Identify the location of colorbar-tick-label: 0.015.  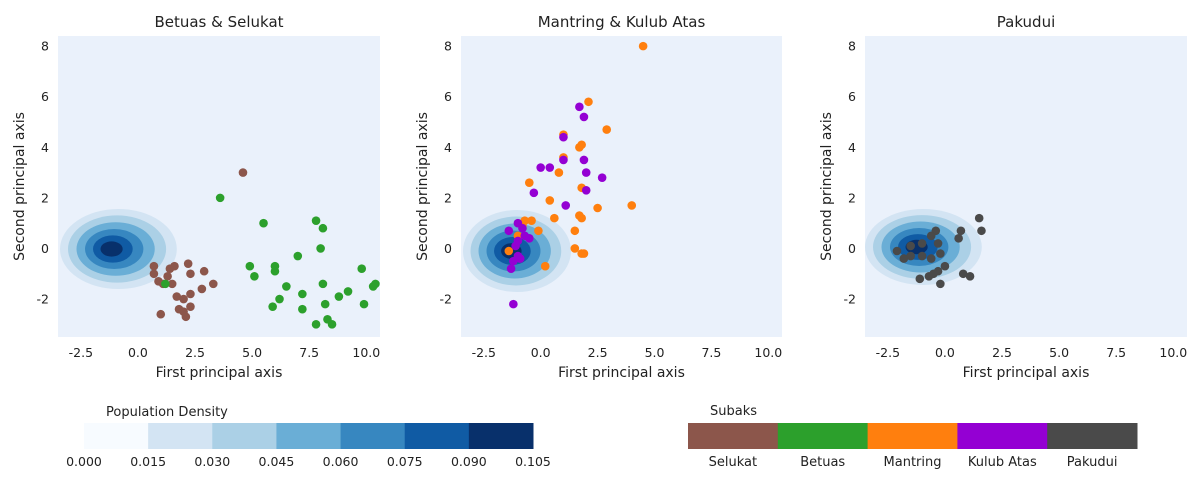
(148, 461).